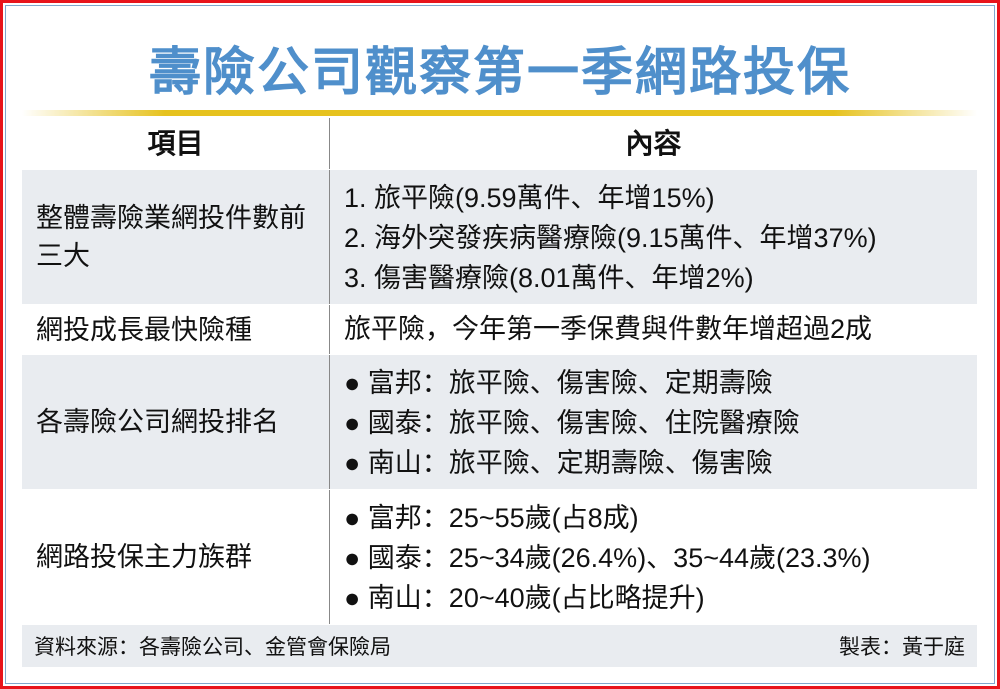 The image size is (1000, 689). Describe the element at coordinates (491, 518) in the screenshot. I see `content-line: ● 富邦：25~55歲(占8成)` at that location.